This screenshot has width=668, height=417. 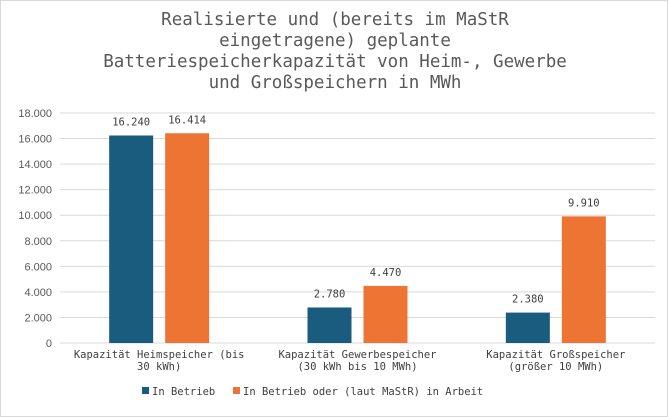 What do you see at coordinates (183, 392) in the screenshot?
I see `legend-label: In Betrieb` at bounding box center [183, 392].